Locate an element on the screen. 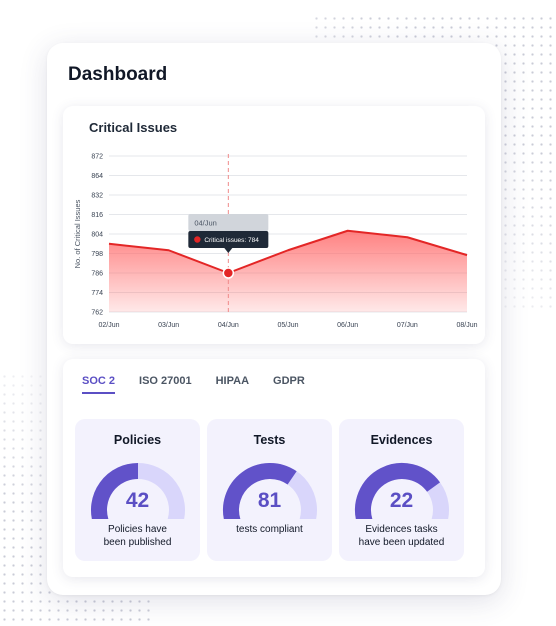 This screenshot has height=626, width=556. metric-description: tests compliant is located at coordinates (269, 529).